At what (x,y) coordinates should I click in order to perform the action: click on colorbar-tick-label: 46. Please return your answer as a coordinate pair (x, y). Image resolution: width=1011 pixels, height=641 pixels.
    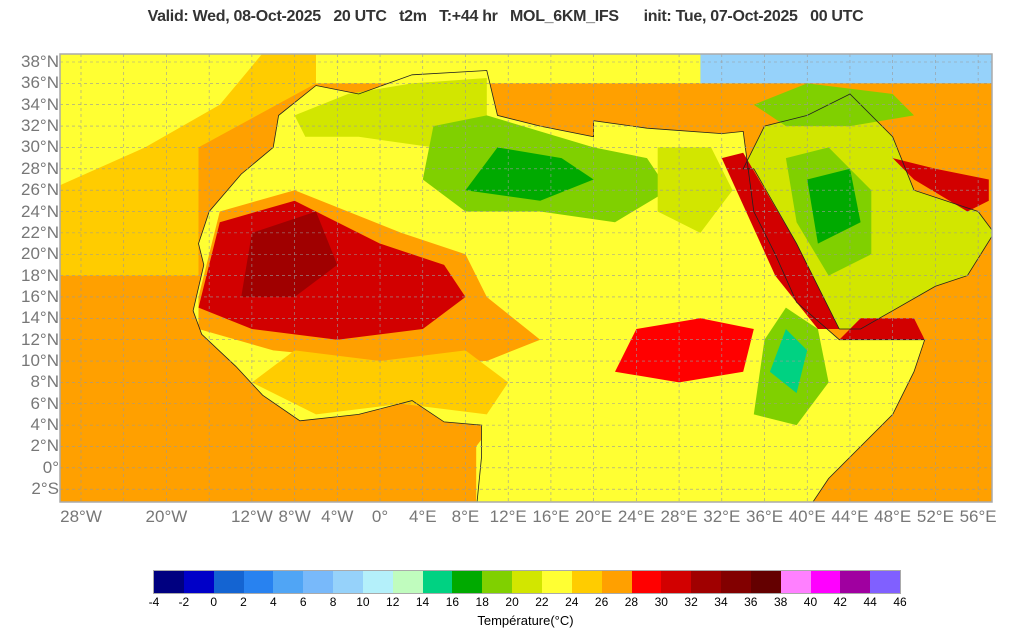
    Looking at the image, I should click on (900, 602).